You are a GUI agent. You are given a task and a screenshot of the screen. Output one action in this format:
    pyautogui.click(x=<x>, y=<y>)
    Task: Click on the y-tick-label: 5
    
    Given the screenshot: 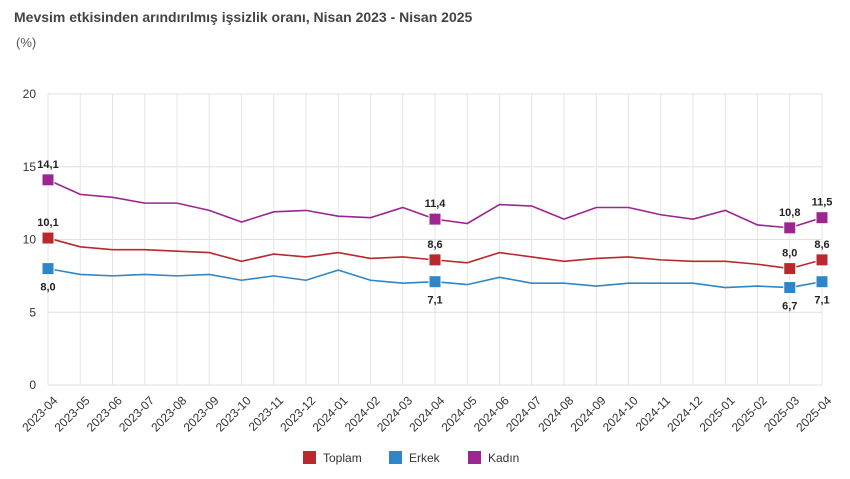 What is the action you would take?
    pyautogui.click(x=32, y=312)
    